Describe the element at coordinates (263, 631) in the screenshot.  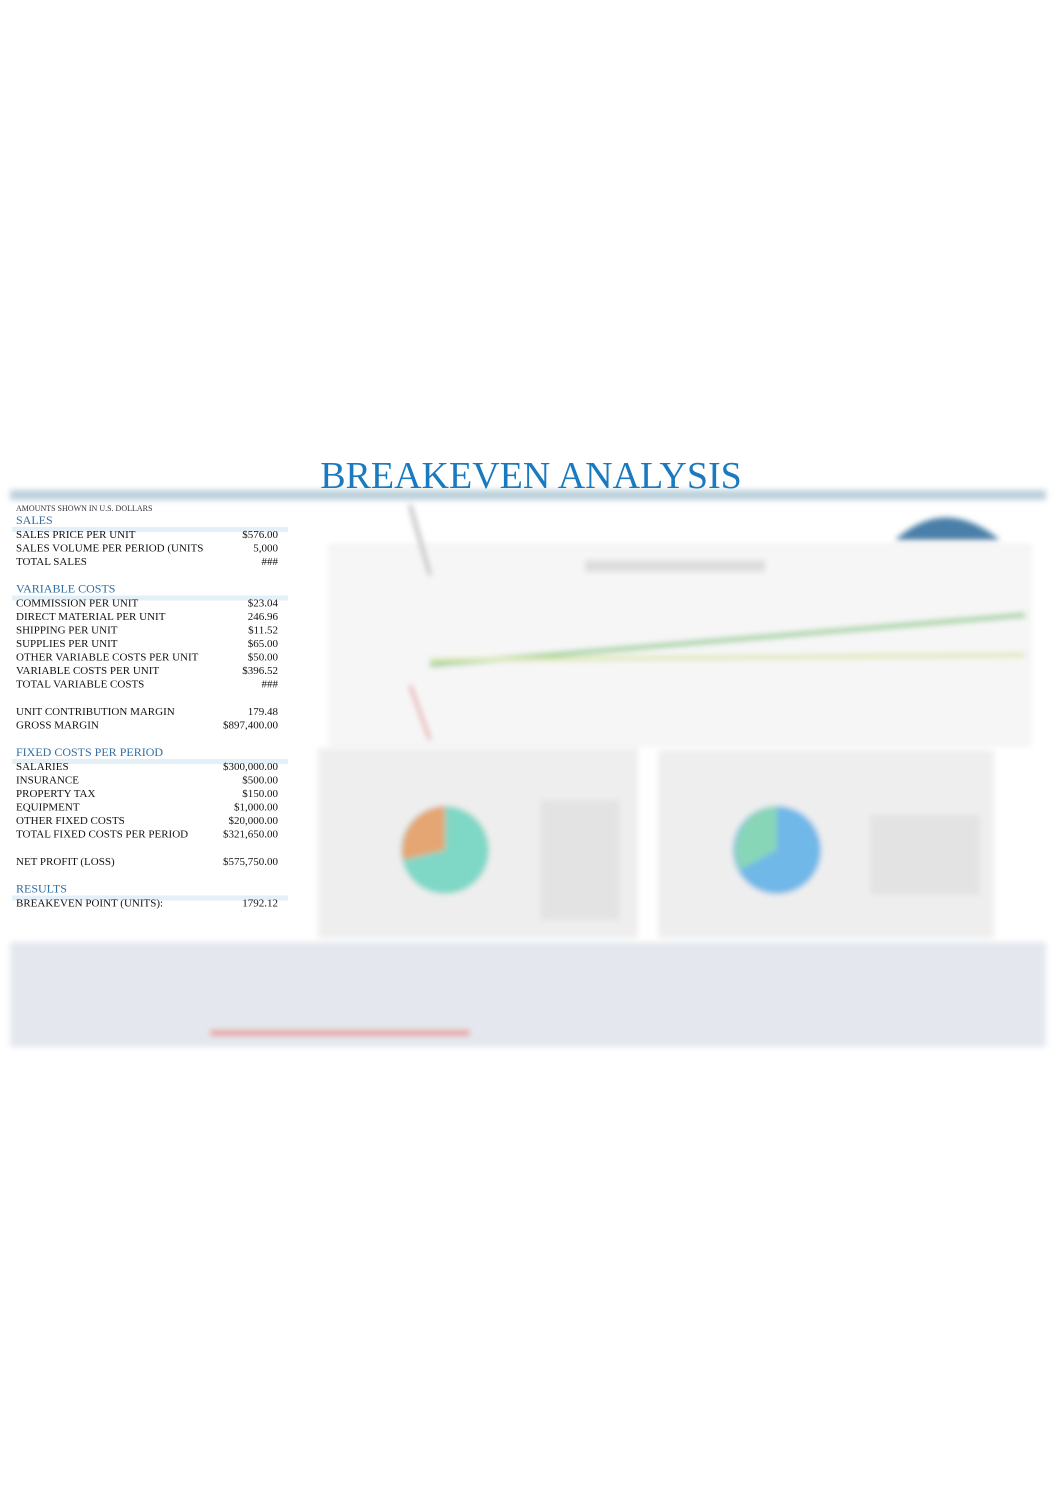
I see `row-value: $11.52` at that location.